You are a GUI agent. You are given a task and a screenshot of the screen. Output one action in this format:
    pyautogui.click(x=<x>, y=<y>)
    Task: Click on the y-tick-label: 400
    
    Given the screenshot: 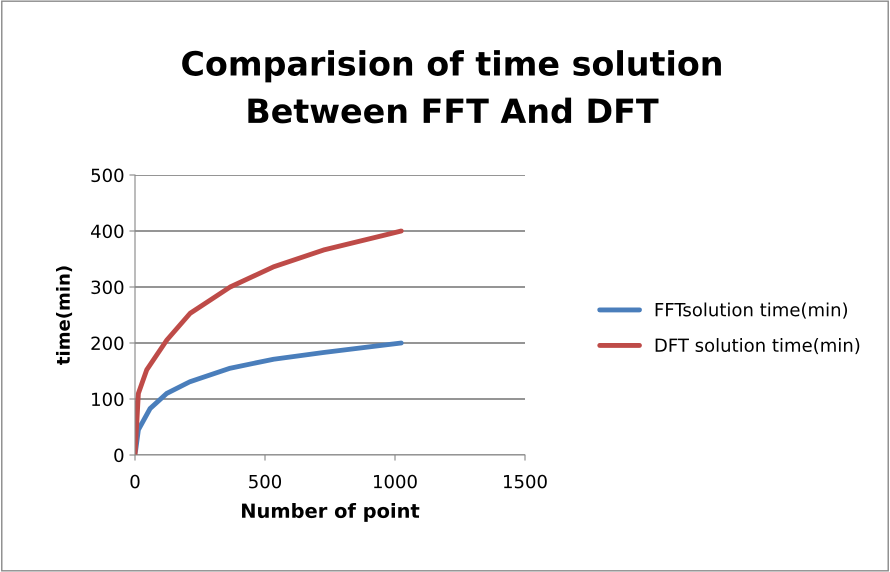 What is the action you would take?
    pyautogui.click(x=107, y=231)
    